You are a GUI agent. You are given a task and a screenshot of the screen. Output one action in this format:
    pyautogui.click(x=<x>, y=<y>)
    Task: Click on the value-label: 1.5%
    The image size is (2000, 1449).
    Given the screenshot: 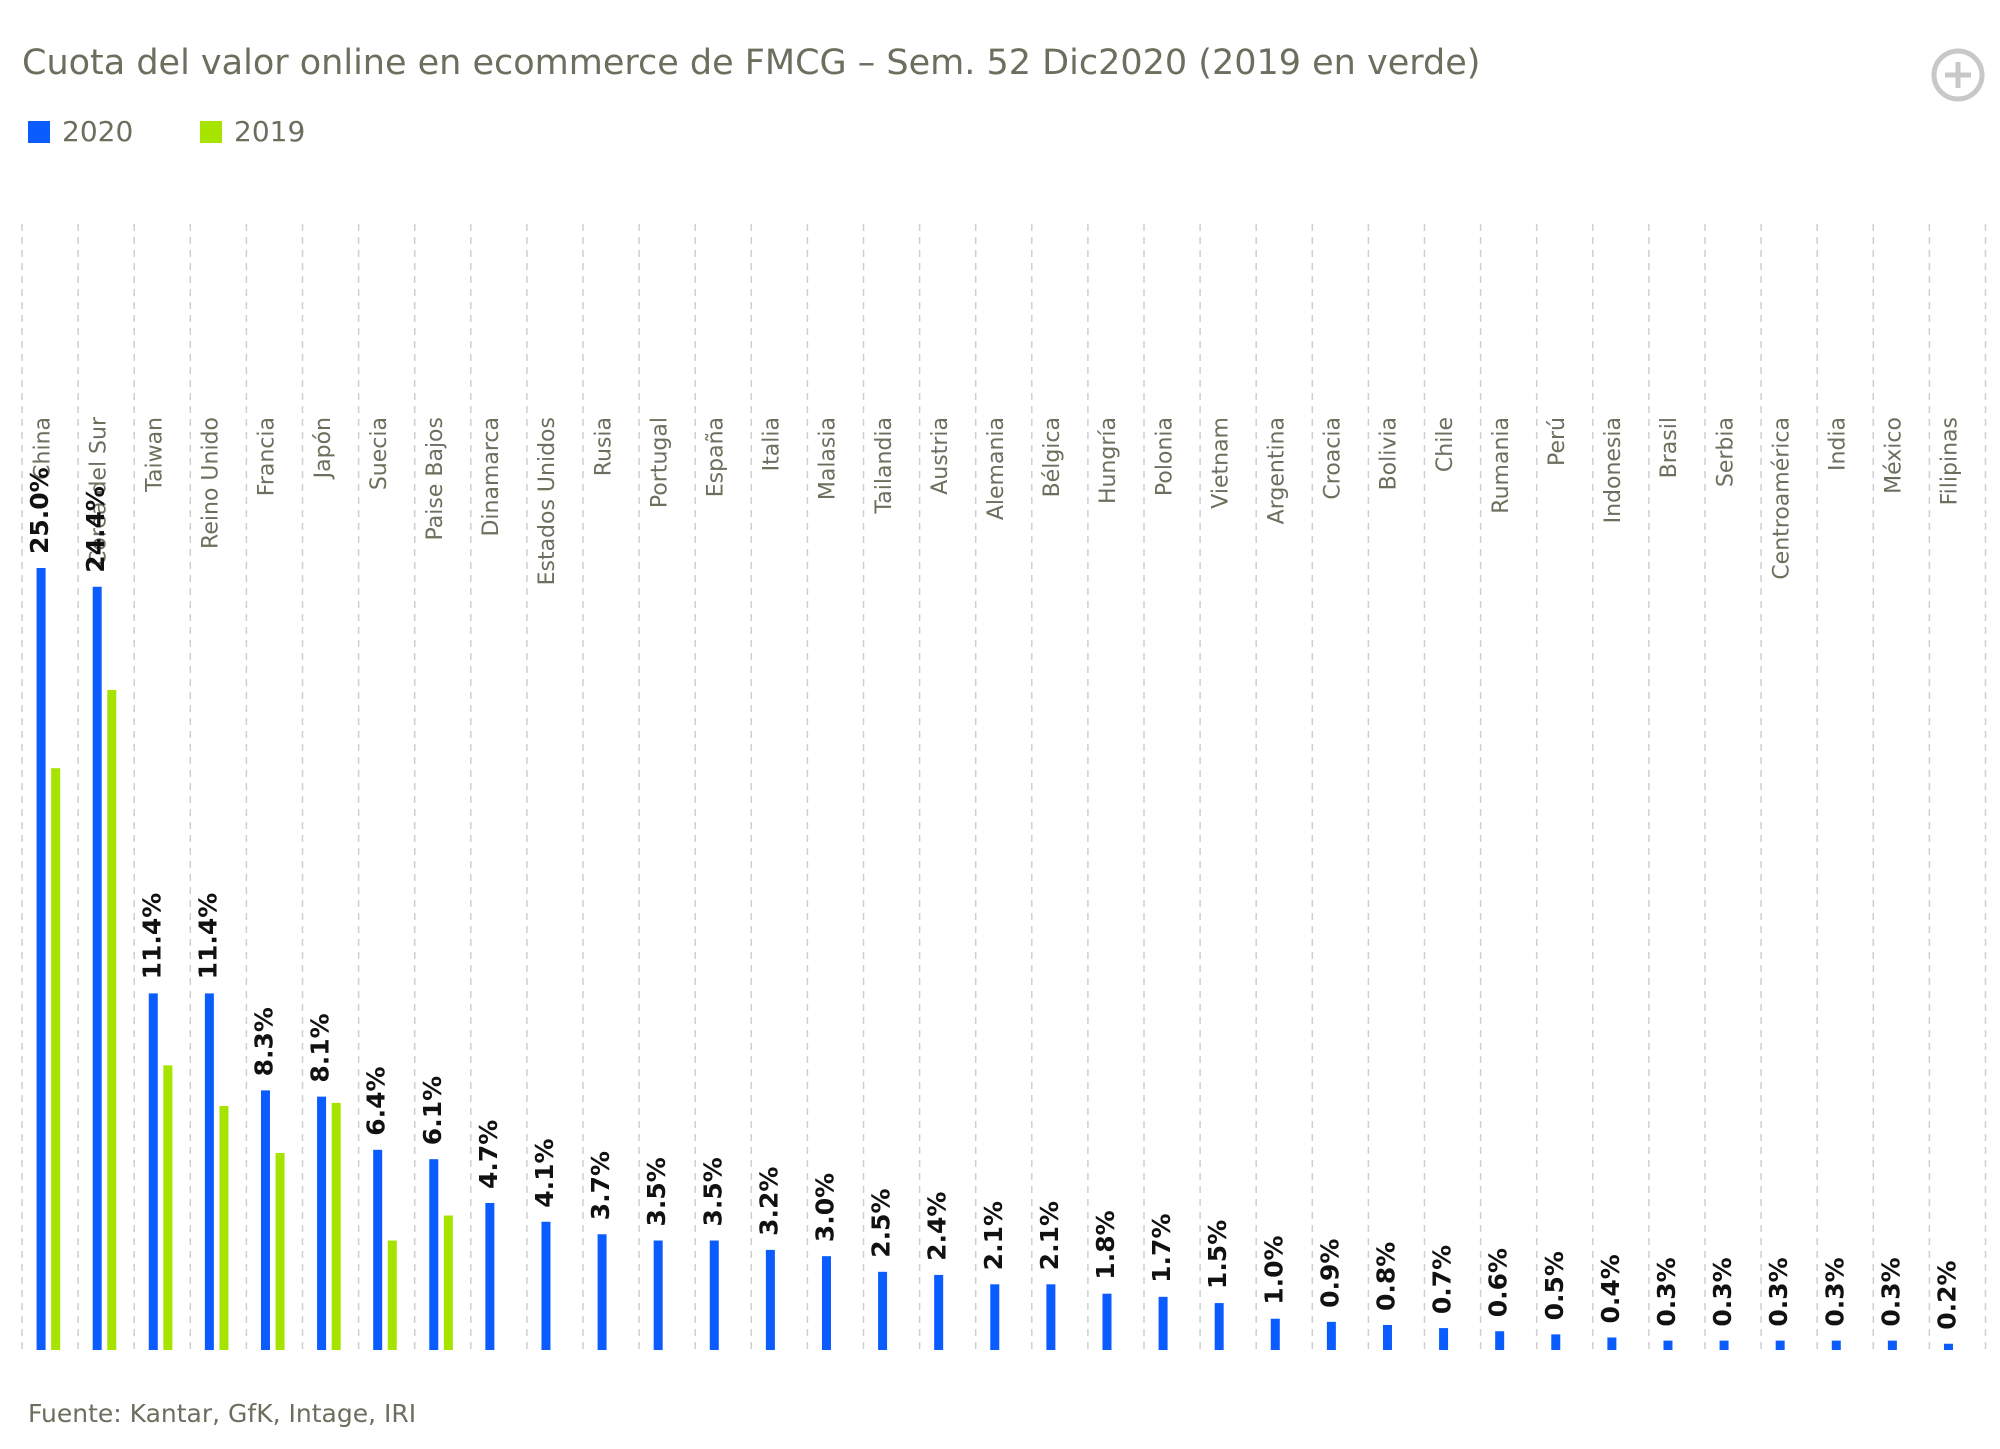 What is the action you would take?
    pyautogui.click(x=1217, y=1254)
    